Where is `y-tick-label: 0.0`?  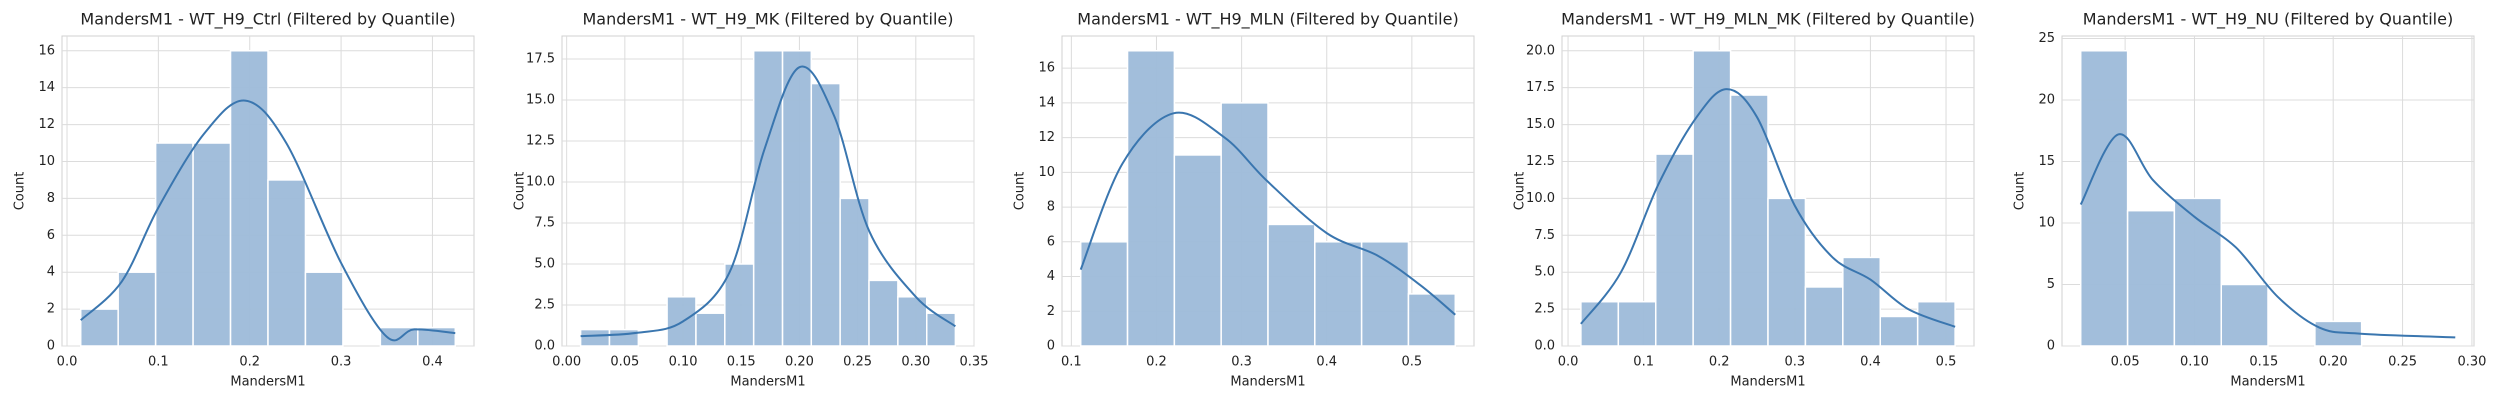 y-tick-label: 0.0 is located at coordinates (544, 346).